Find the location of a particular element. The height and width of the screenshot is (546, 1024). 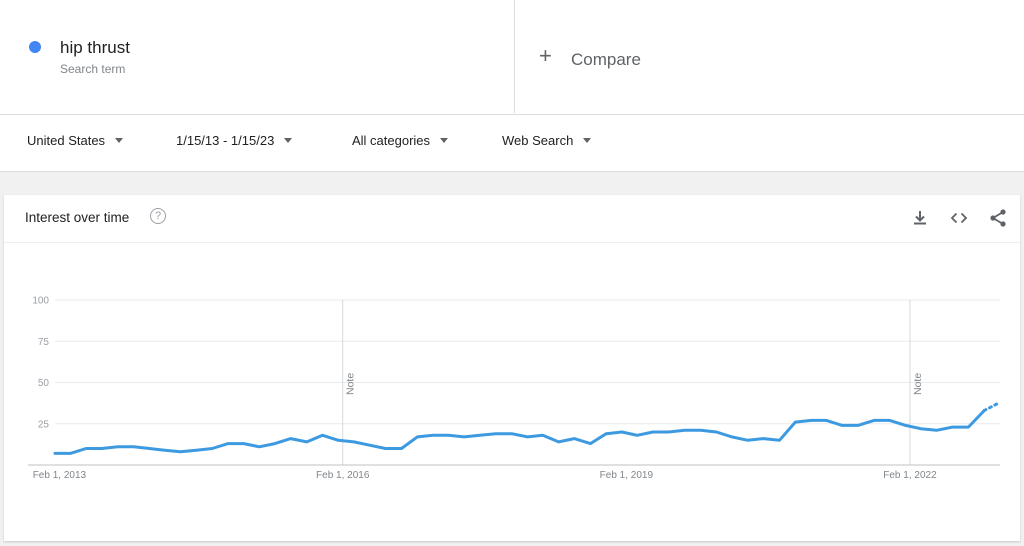

category-dropdown: All categories is located at coordinates (400, 143).